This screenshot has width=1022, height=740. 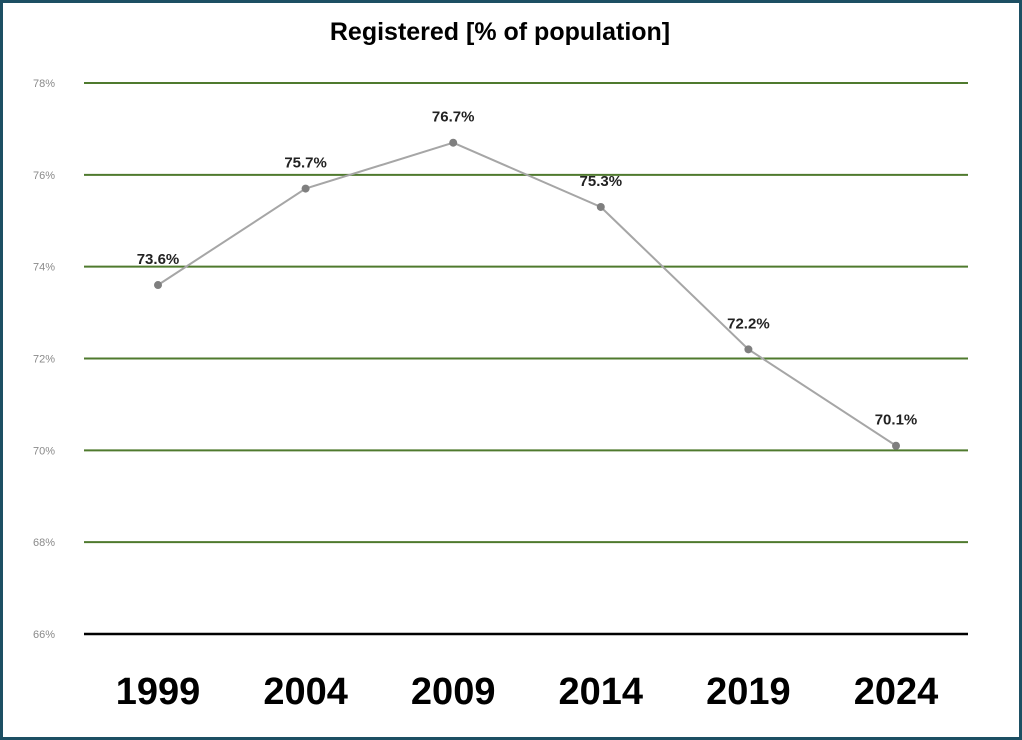 I want to click on x-tick-label: 2009, so click(x=453, y=692).